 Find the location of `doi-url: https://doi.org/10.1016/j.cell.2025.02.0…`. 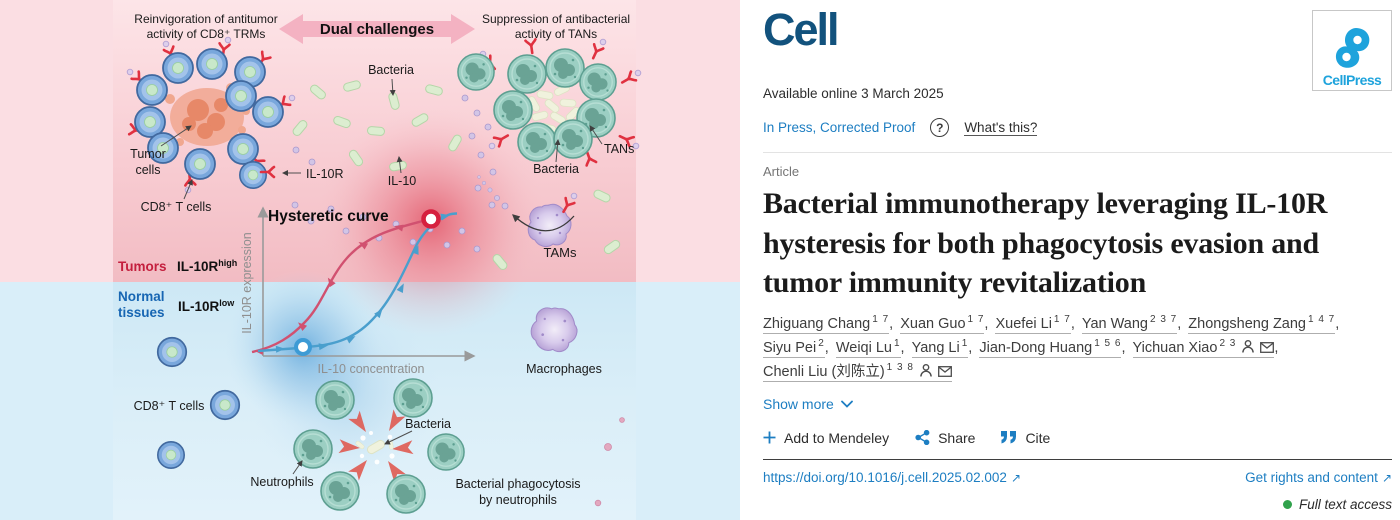

doi-url: https://doi.org/10.1016/j.cell.2025.02.0… is located at coordinates (885, 477).